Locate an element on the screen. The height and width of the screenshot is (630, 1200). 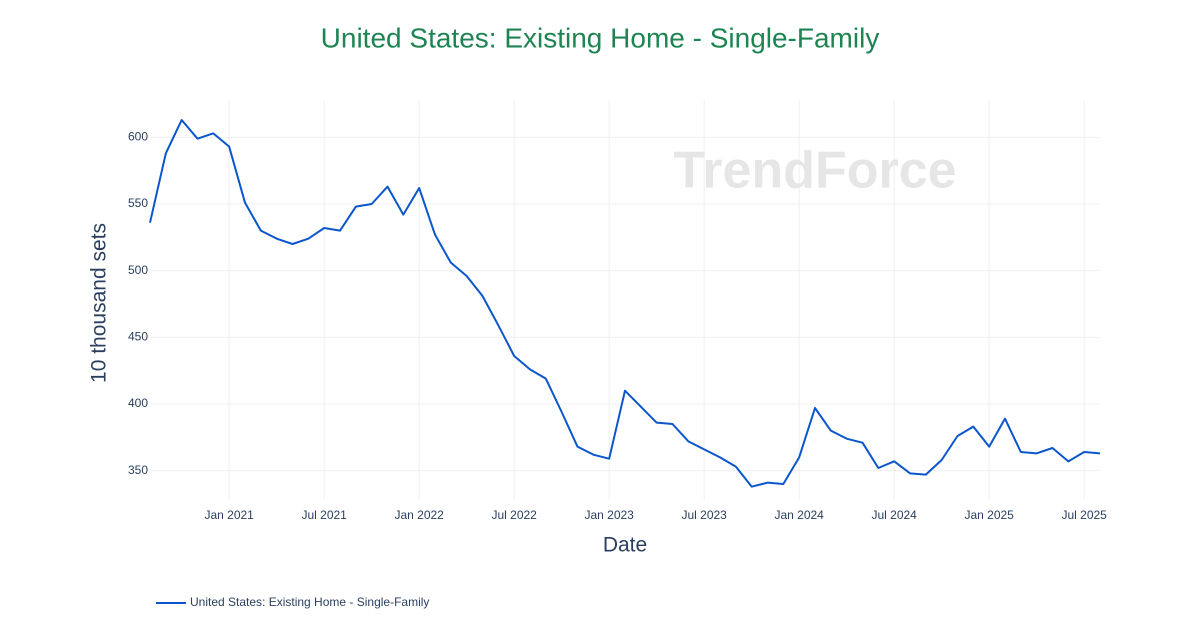
x-tick-label: Jul 2021 is located at coordinates (324, 515).